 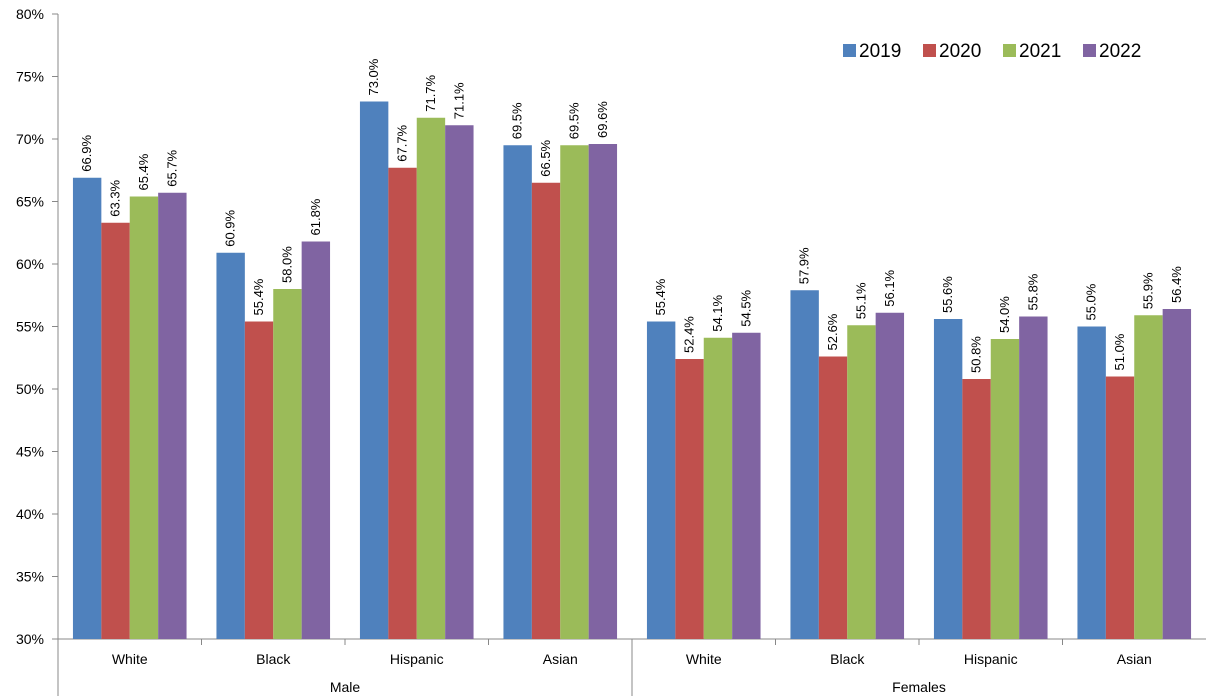 I want to click on data-label: 63.3%, so click(x=115, y=197).